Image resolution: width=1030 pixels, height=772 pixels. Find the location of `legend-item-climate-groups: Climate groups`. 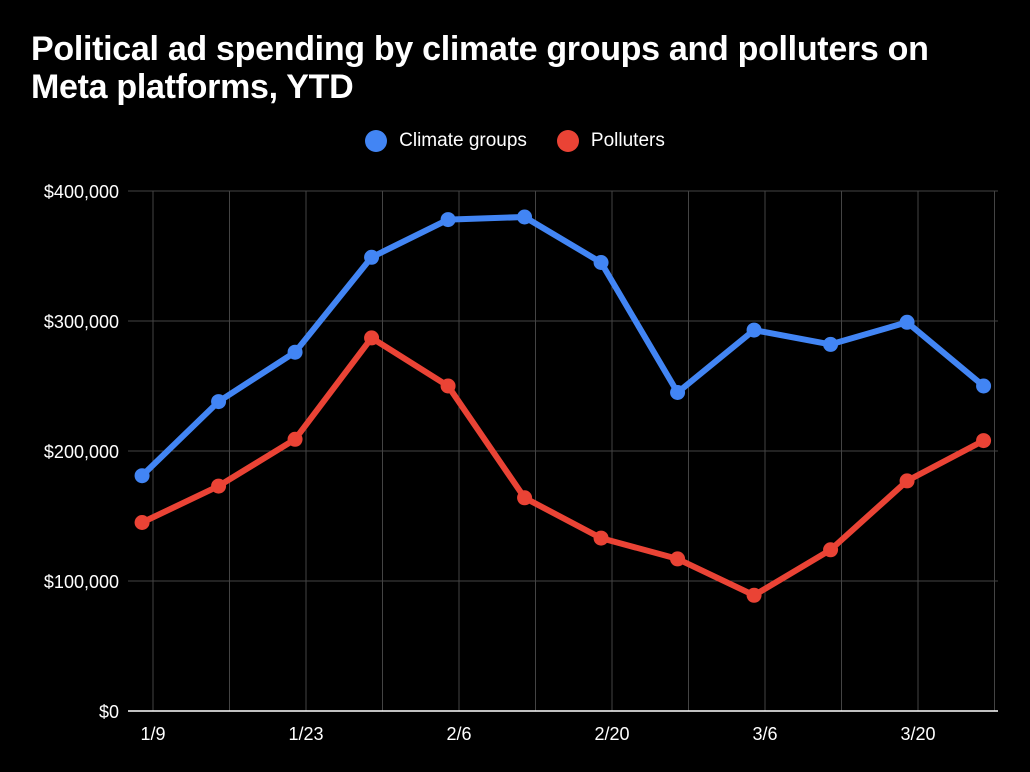

legend-item-climate-groups: Climate groups is located at coordinates (446, 141).